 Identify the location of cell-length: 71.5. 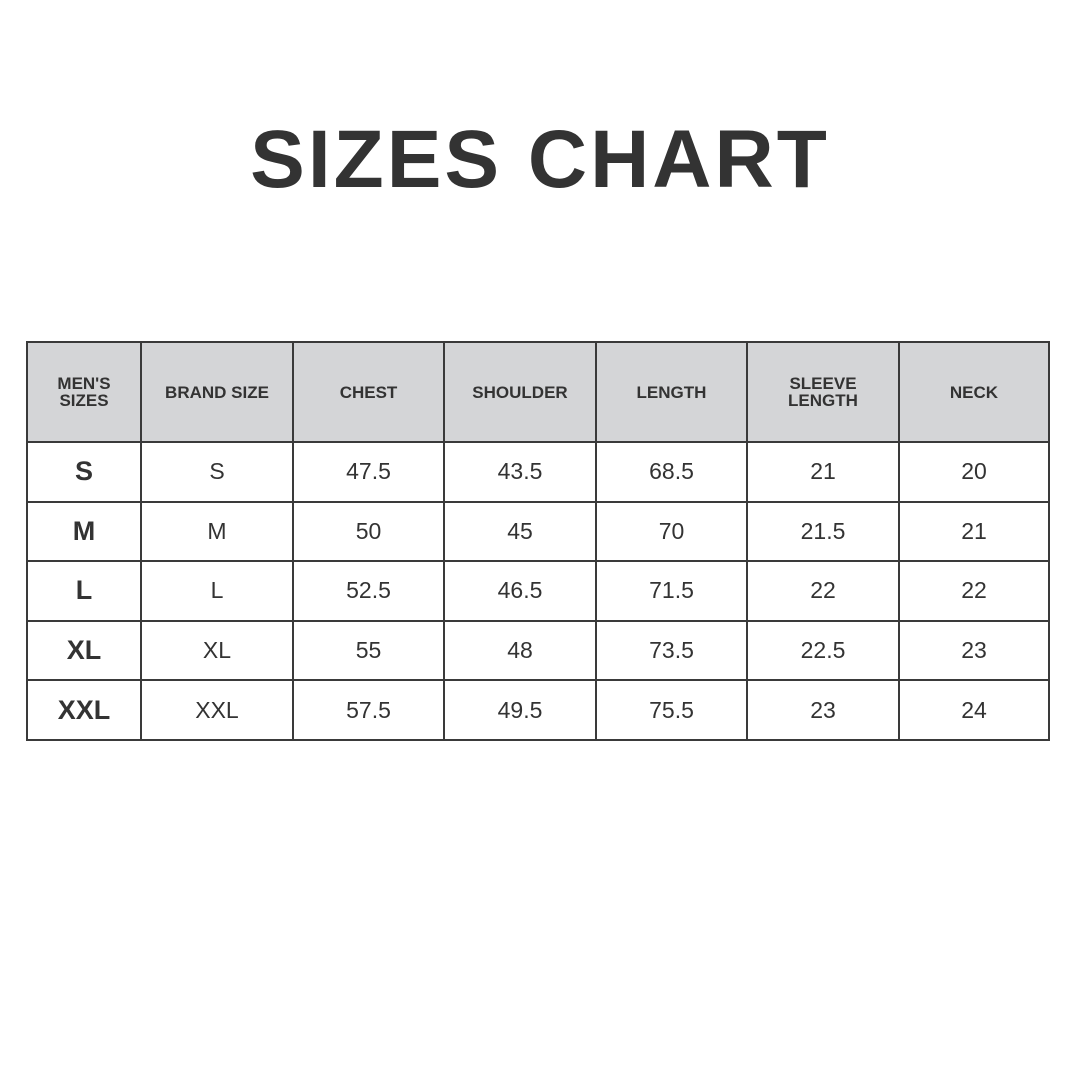
(671, 591).